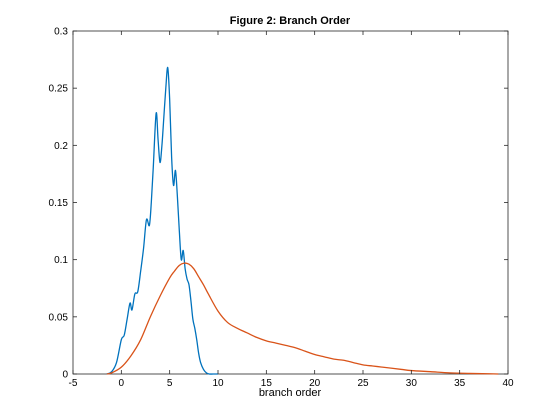 The height and width of the screenshot is (420, 560). I want to click on y-tick-label: 0.1, so click(61, 260).